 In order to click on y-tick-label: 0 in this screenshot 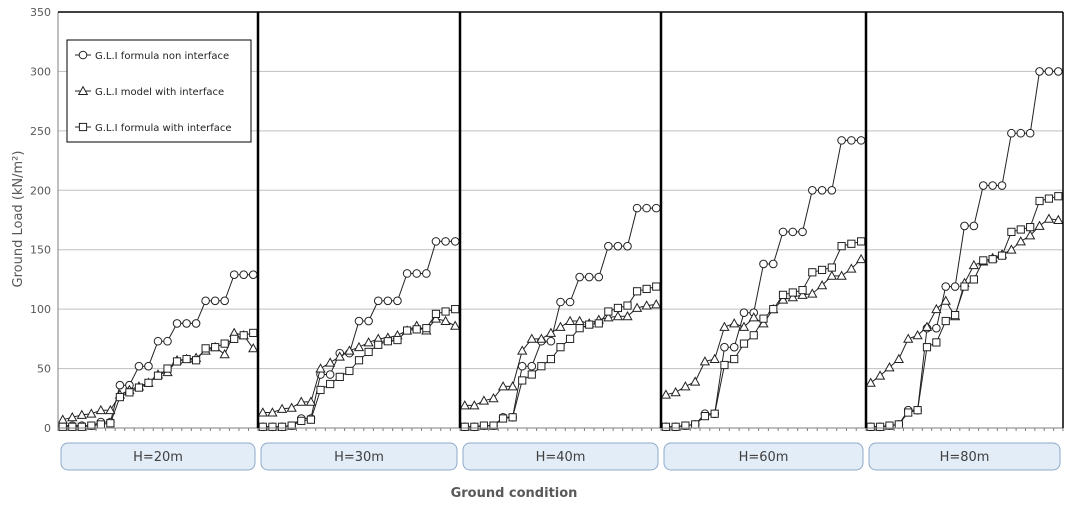, I will do `click(47, 428)`.